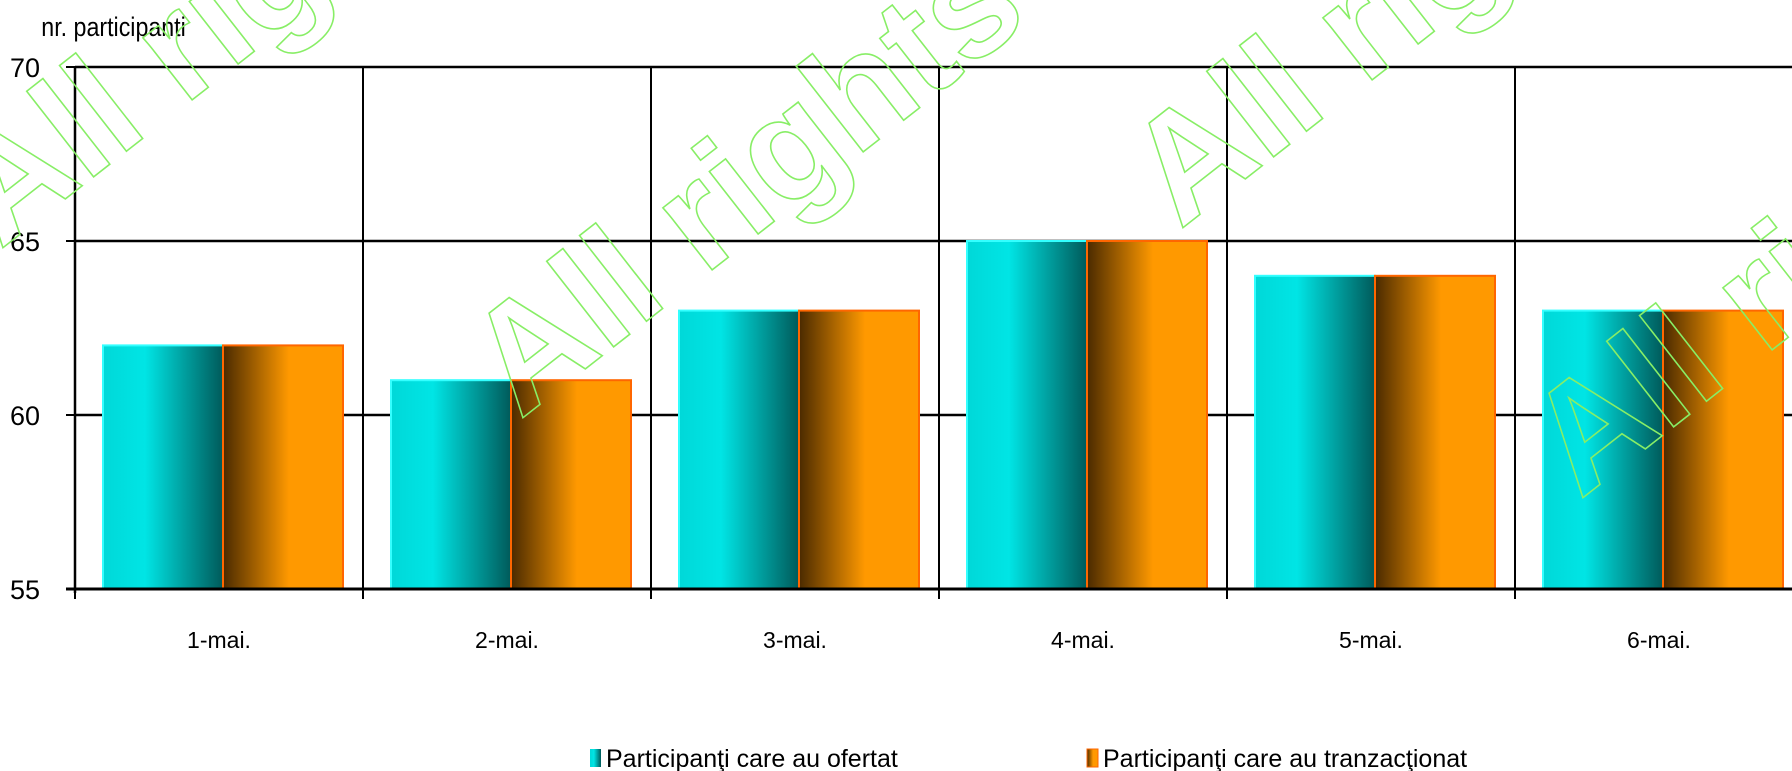  Describe the element at coordinates (1083, 640) in the screenshot. I see `x-tick-label: 4-mai.` at that location.